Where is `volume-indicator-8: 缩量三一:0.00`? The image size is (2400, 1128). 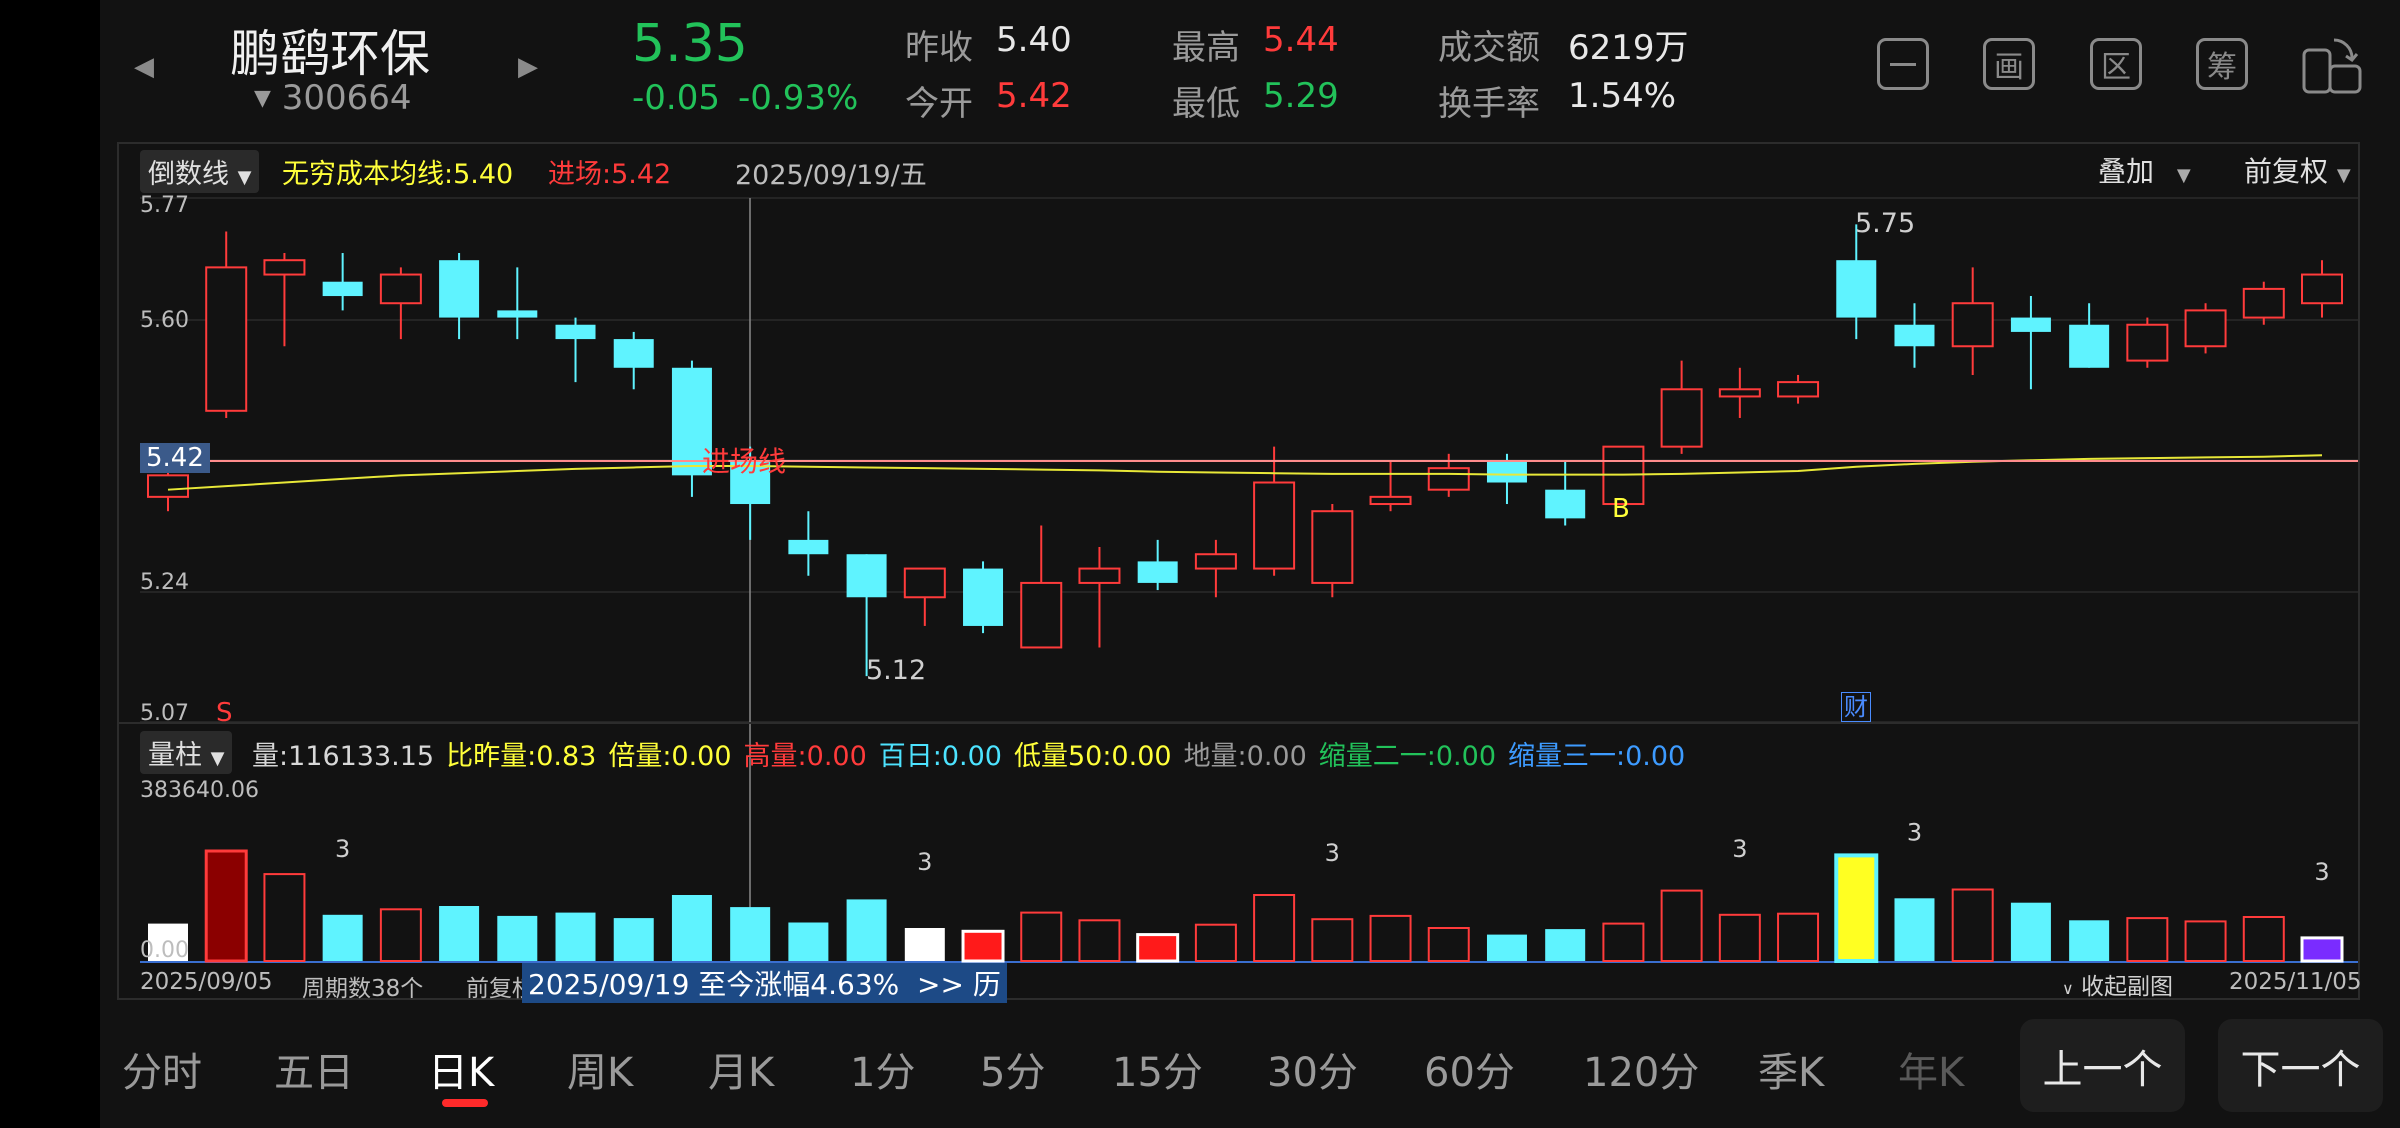 volume-indicator-8: 缩量三一:0.00 is located at coordinates (1597, 756).